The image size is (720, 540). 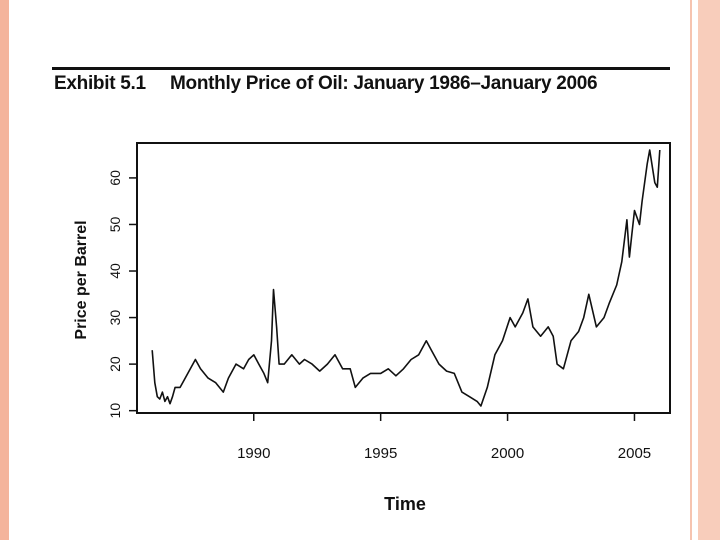 What do you see at coordinates (507, 453) in the screenshot?
I see `x-tick-label-2000: 2000` at bounding box center [507, 453].